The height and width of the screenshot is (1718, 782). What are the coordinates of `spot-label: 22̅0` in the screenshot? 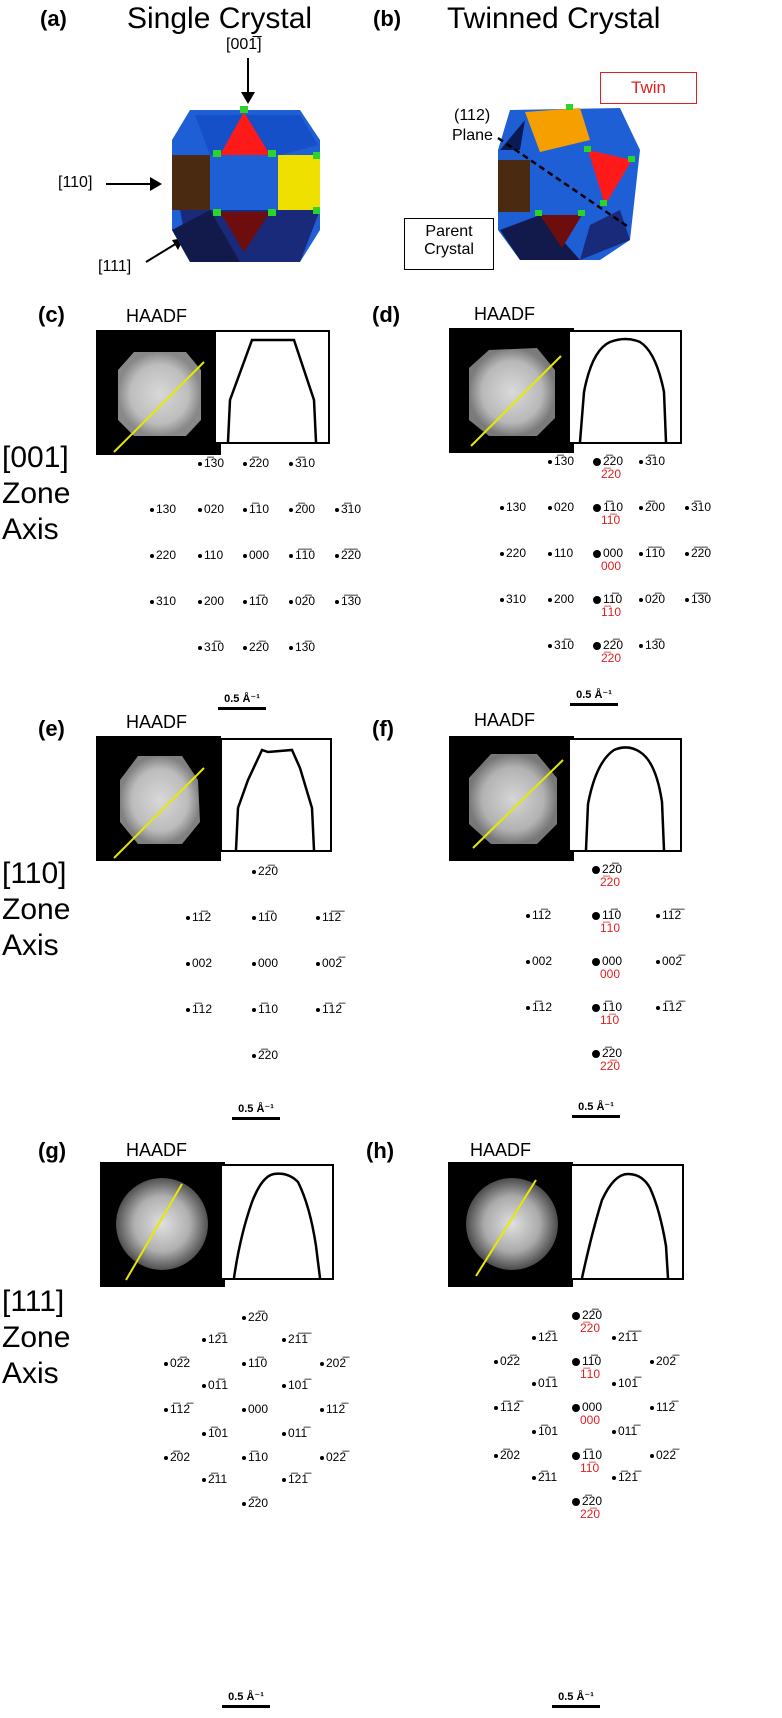 It's located at (268, 871).